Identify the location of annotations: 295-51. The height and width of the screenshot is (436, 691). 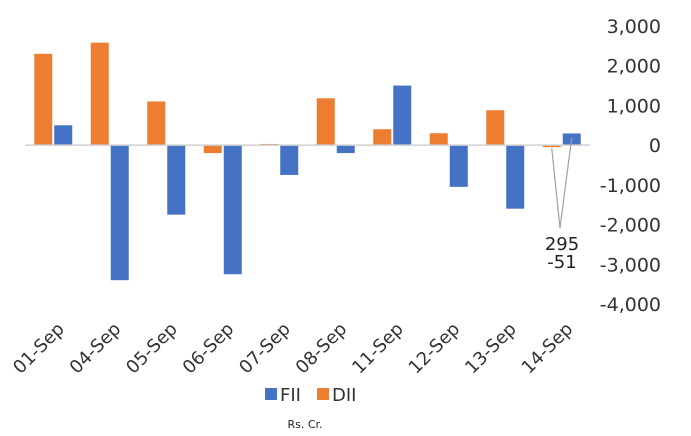
(562, 253).